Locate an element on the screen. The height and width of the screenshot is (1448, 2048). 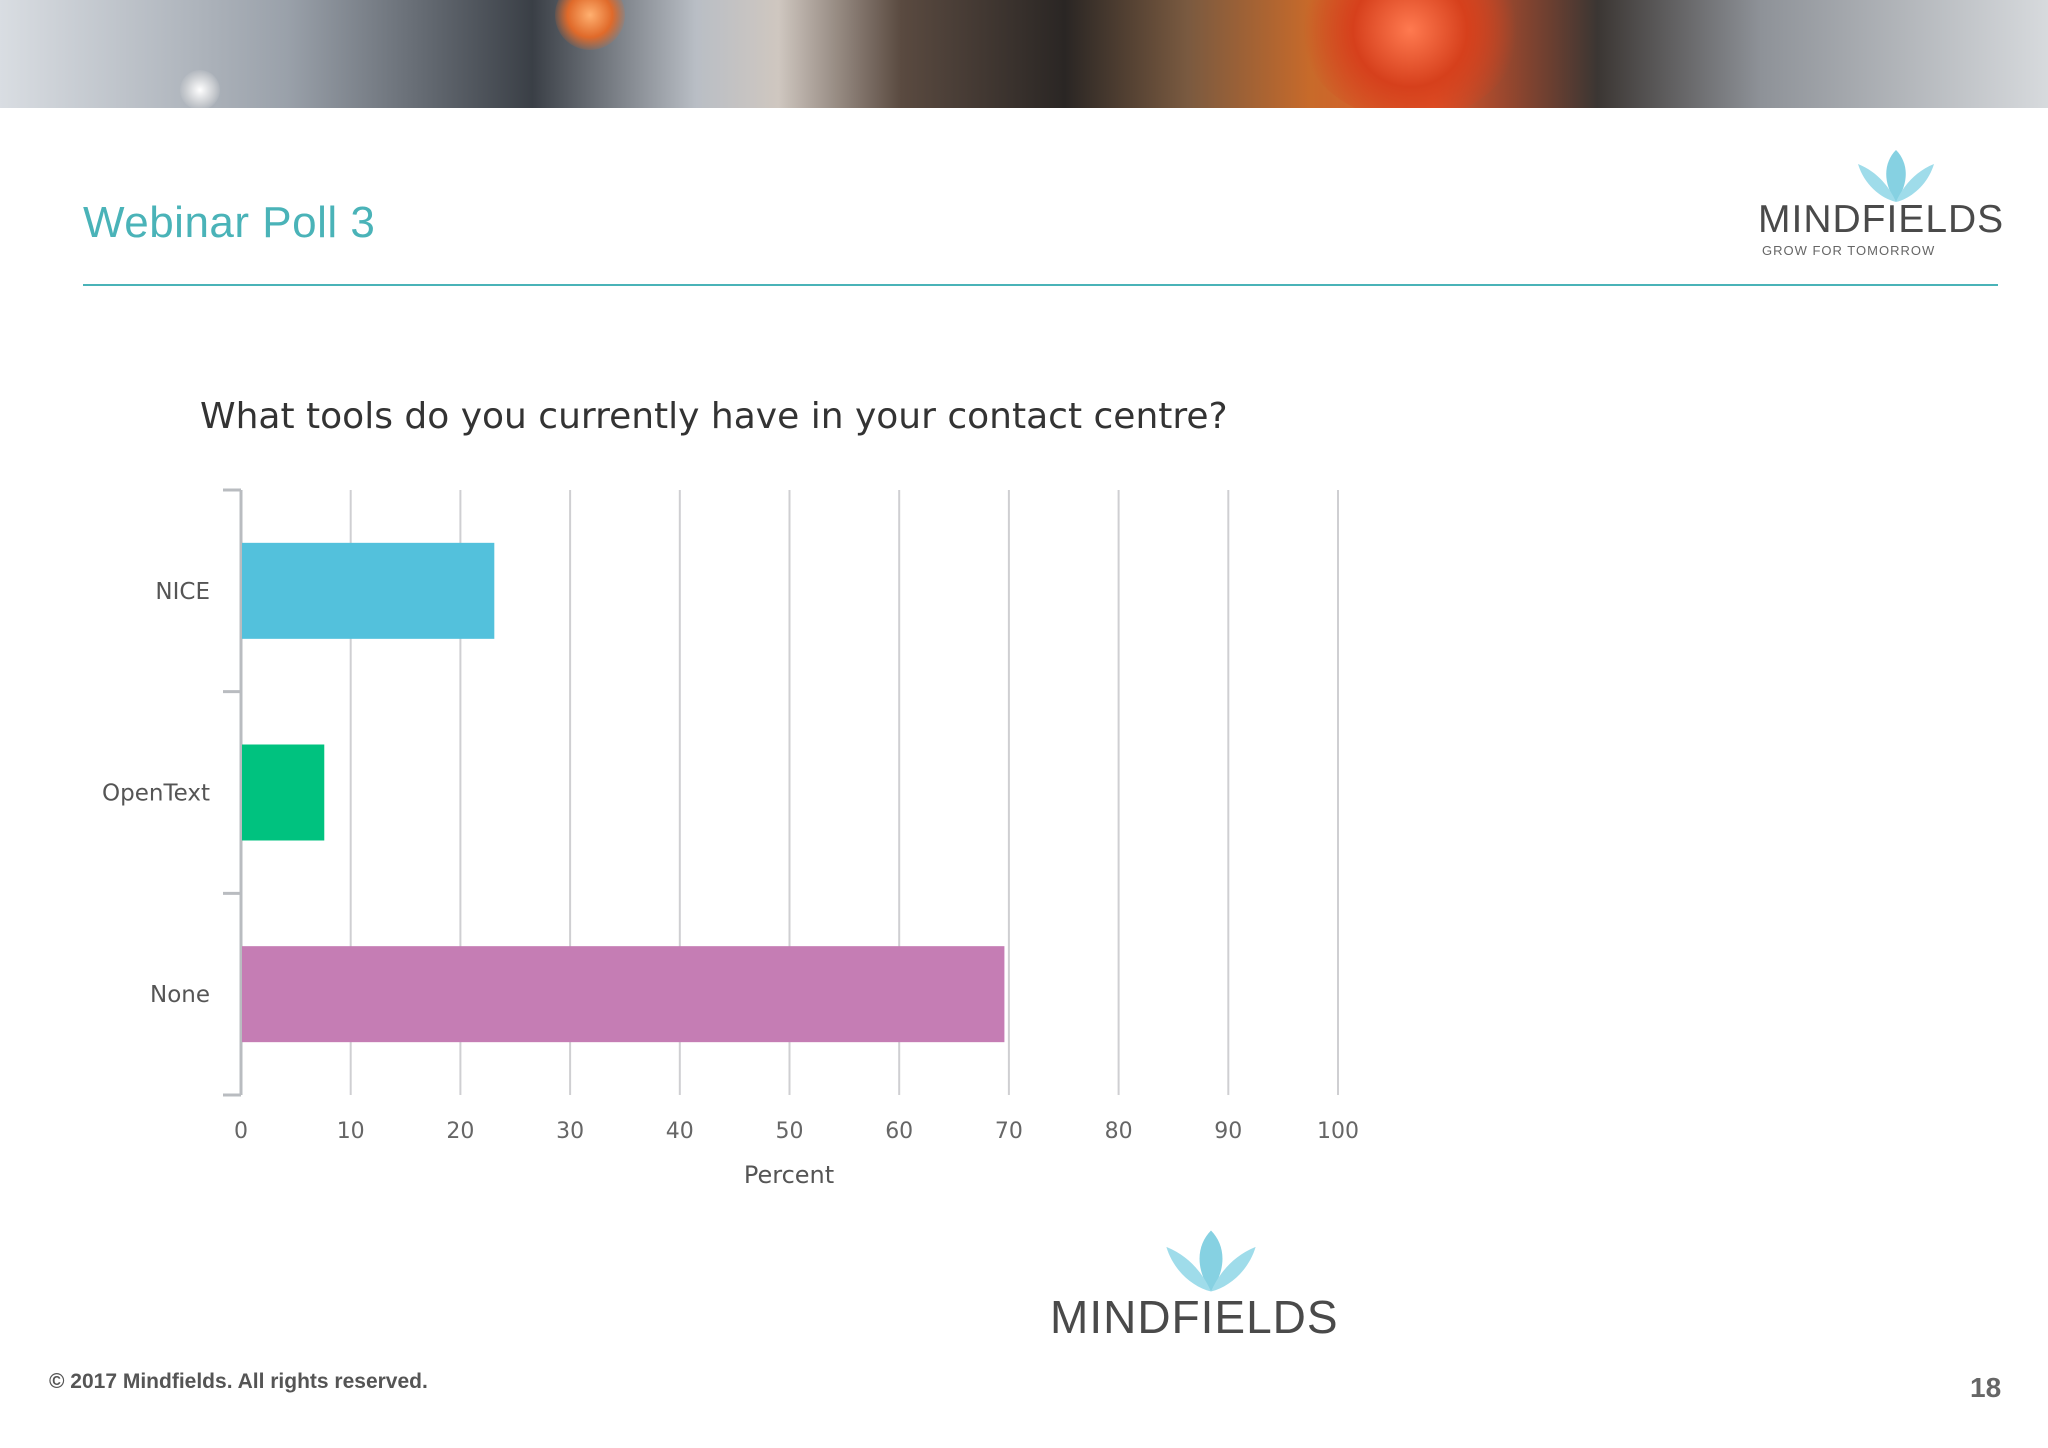
page-number: 18 is located at coordinates (1986, 1387).